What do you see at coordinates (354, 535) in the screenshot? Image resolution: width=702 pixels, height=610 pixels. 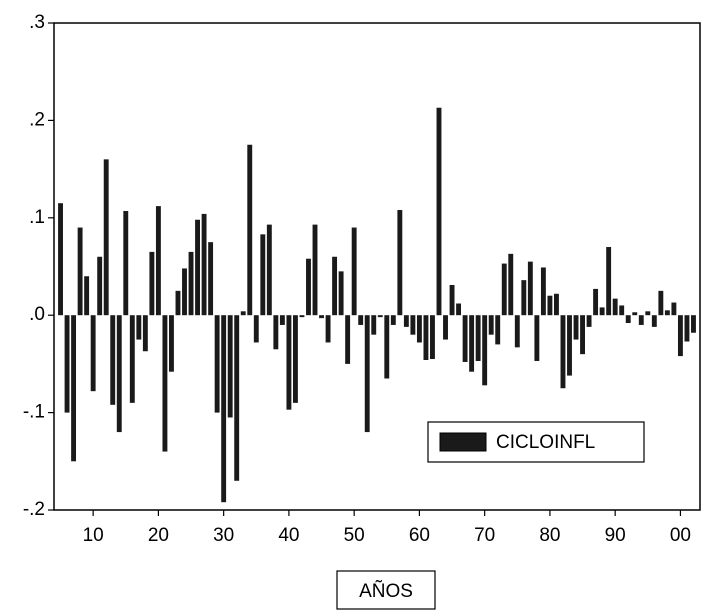 I see `x-tick-label: 50` at bounding box center [354, 535].